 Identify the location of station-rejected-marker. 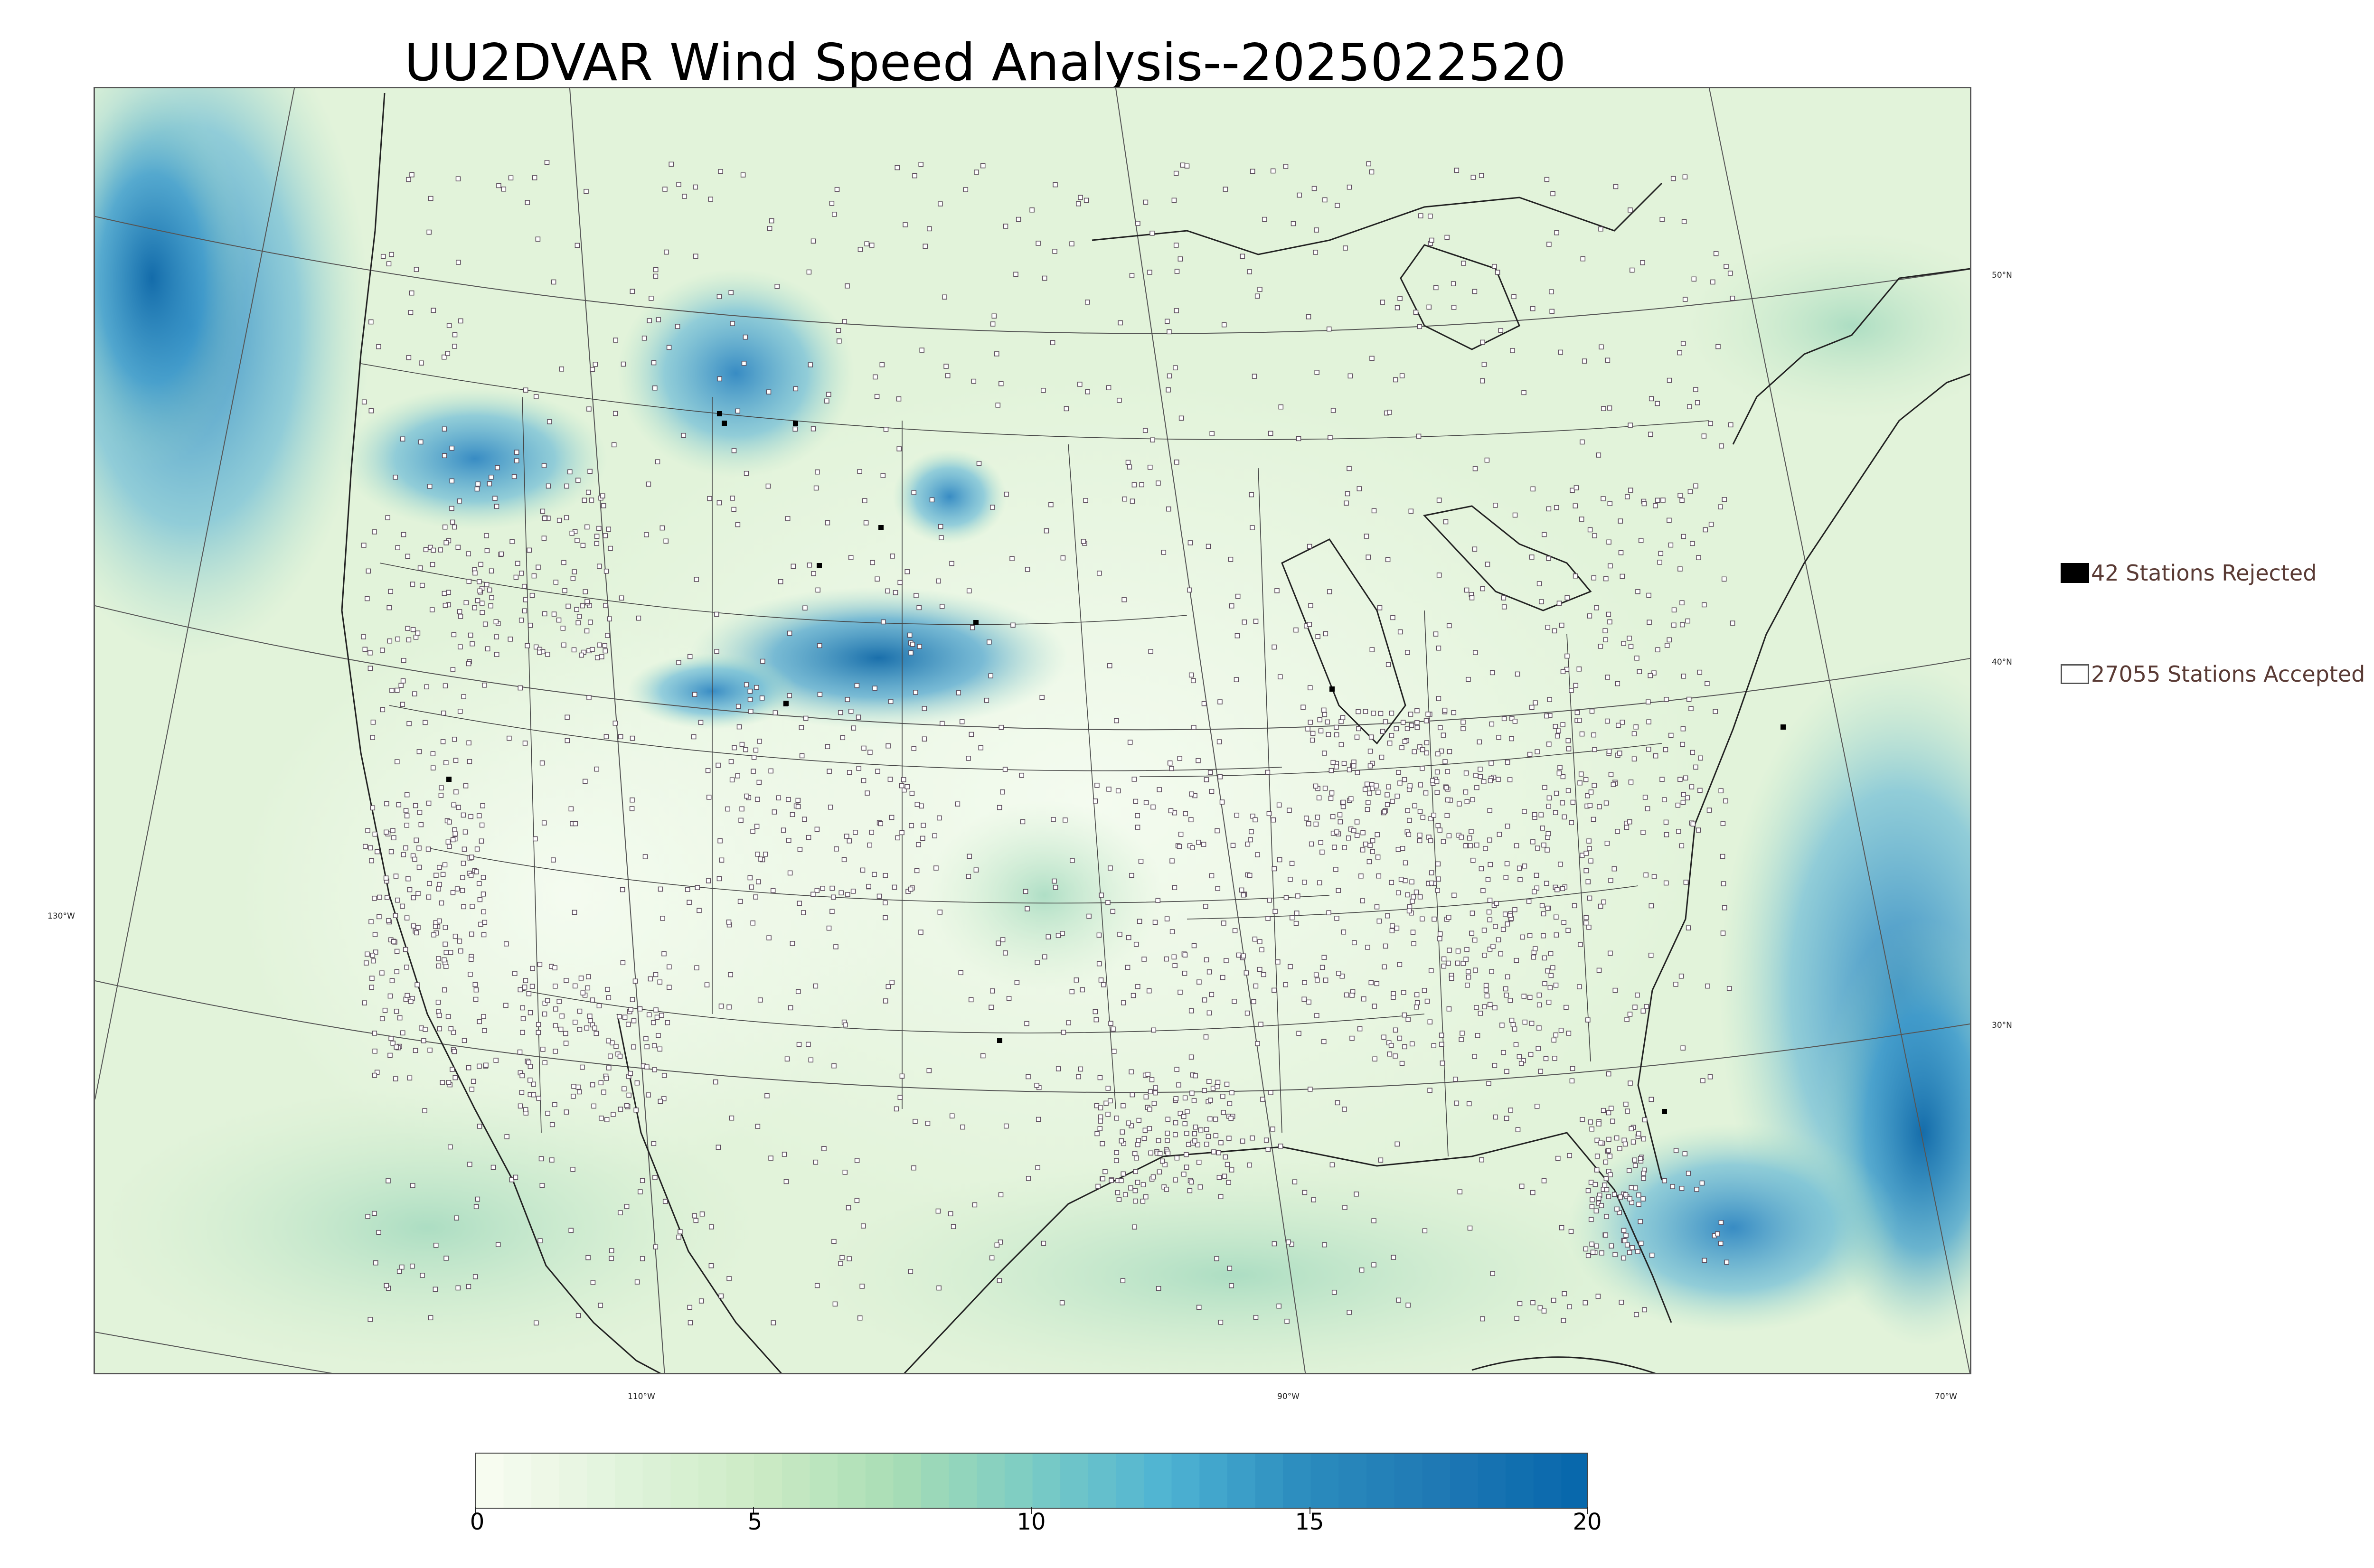
(1332, 689).